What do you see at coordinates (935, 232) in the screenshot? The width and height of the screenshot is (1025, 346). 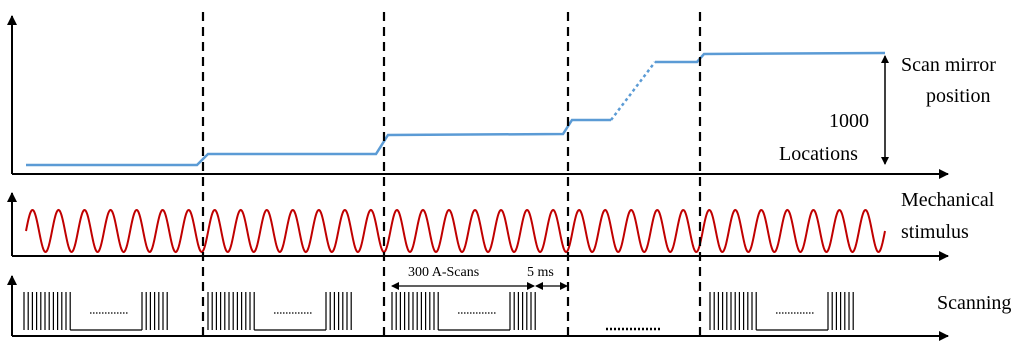 I see `mechanical-label-line2: stimulus` at bounding box center [935, 232].